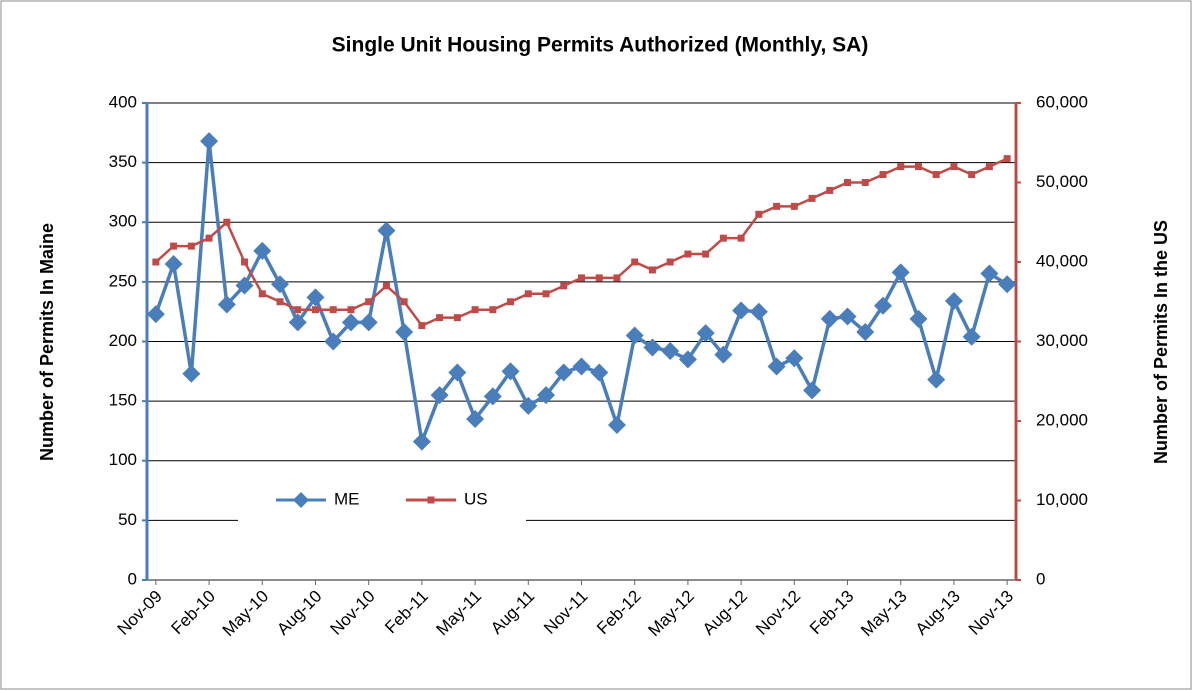 The height and width of the screenshot is (691, 1193). Describe the element at coordinates (123, 161) in the screenshot. I see `y-tick-label: 350` at that location.